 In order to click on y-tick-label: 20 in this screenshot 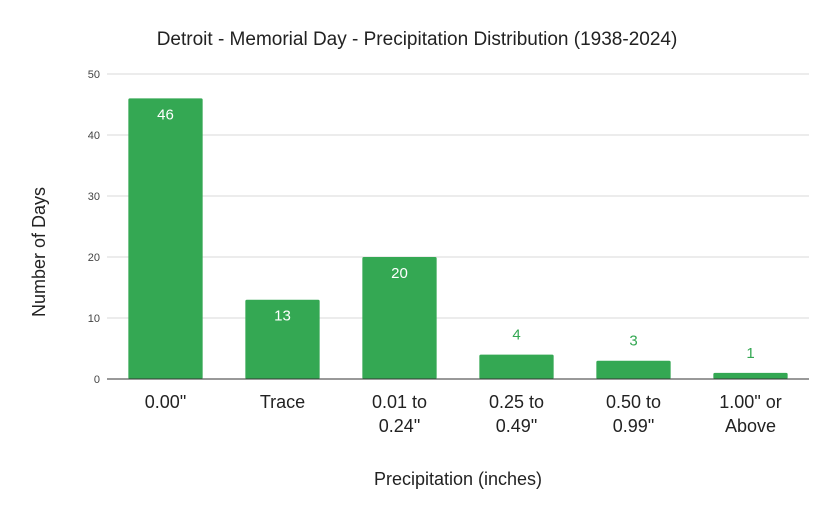, I will do `click(94, 258)`.